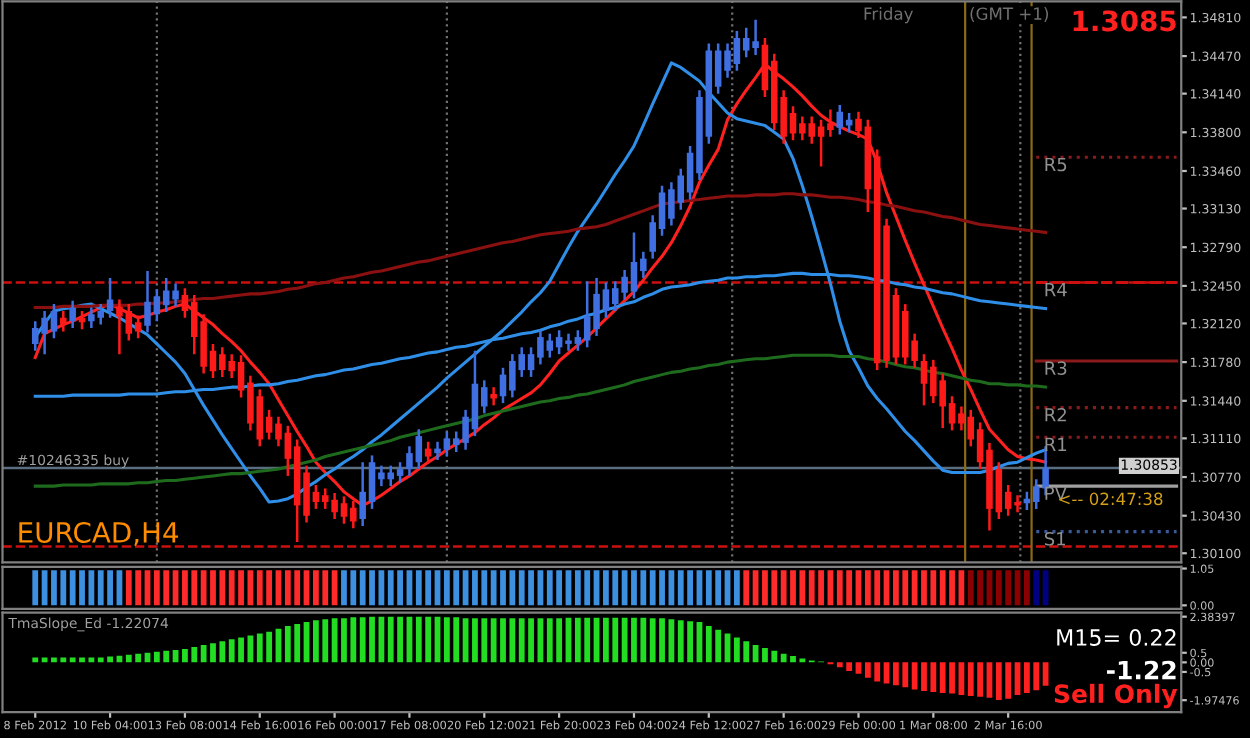 This screenshot has width=1250, height=738. Describe the element at coordinates (1056, 164) in the screenshot. I see `series-label: R5` at that location.